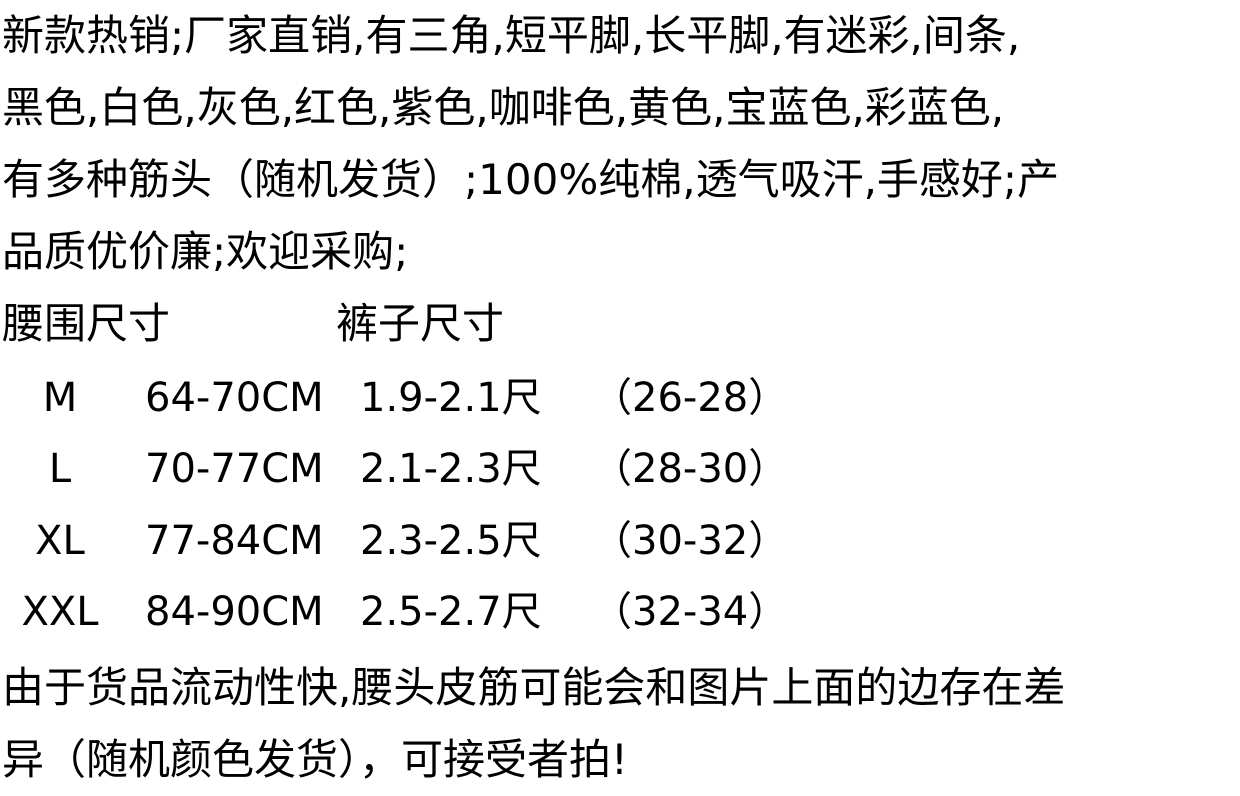 Image resolution: width=1240 pixels, height=796 pixels. Describe the element at coordinates (451, 612) in the screenshot. I see `waist-chi: 2.5-2.7尺` at that location.